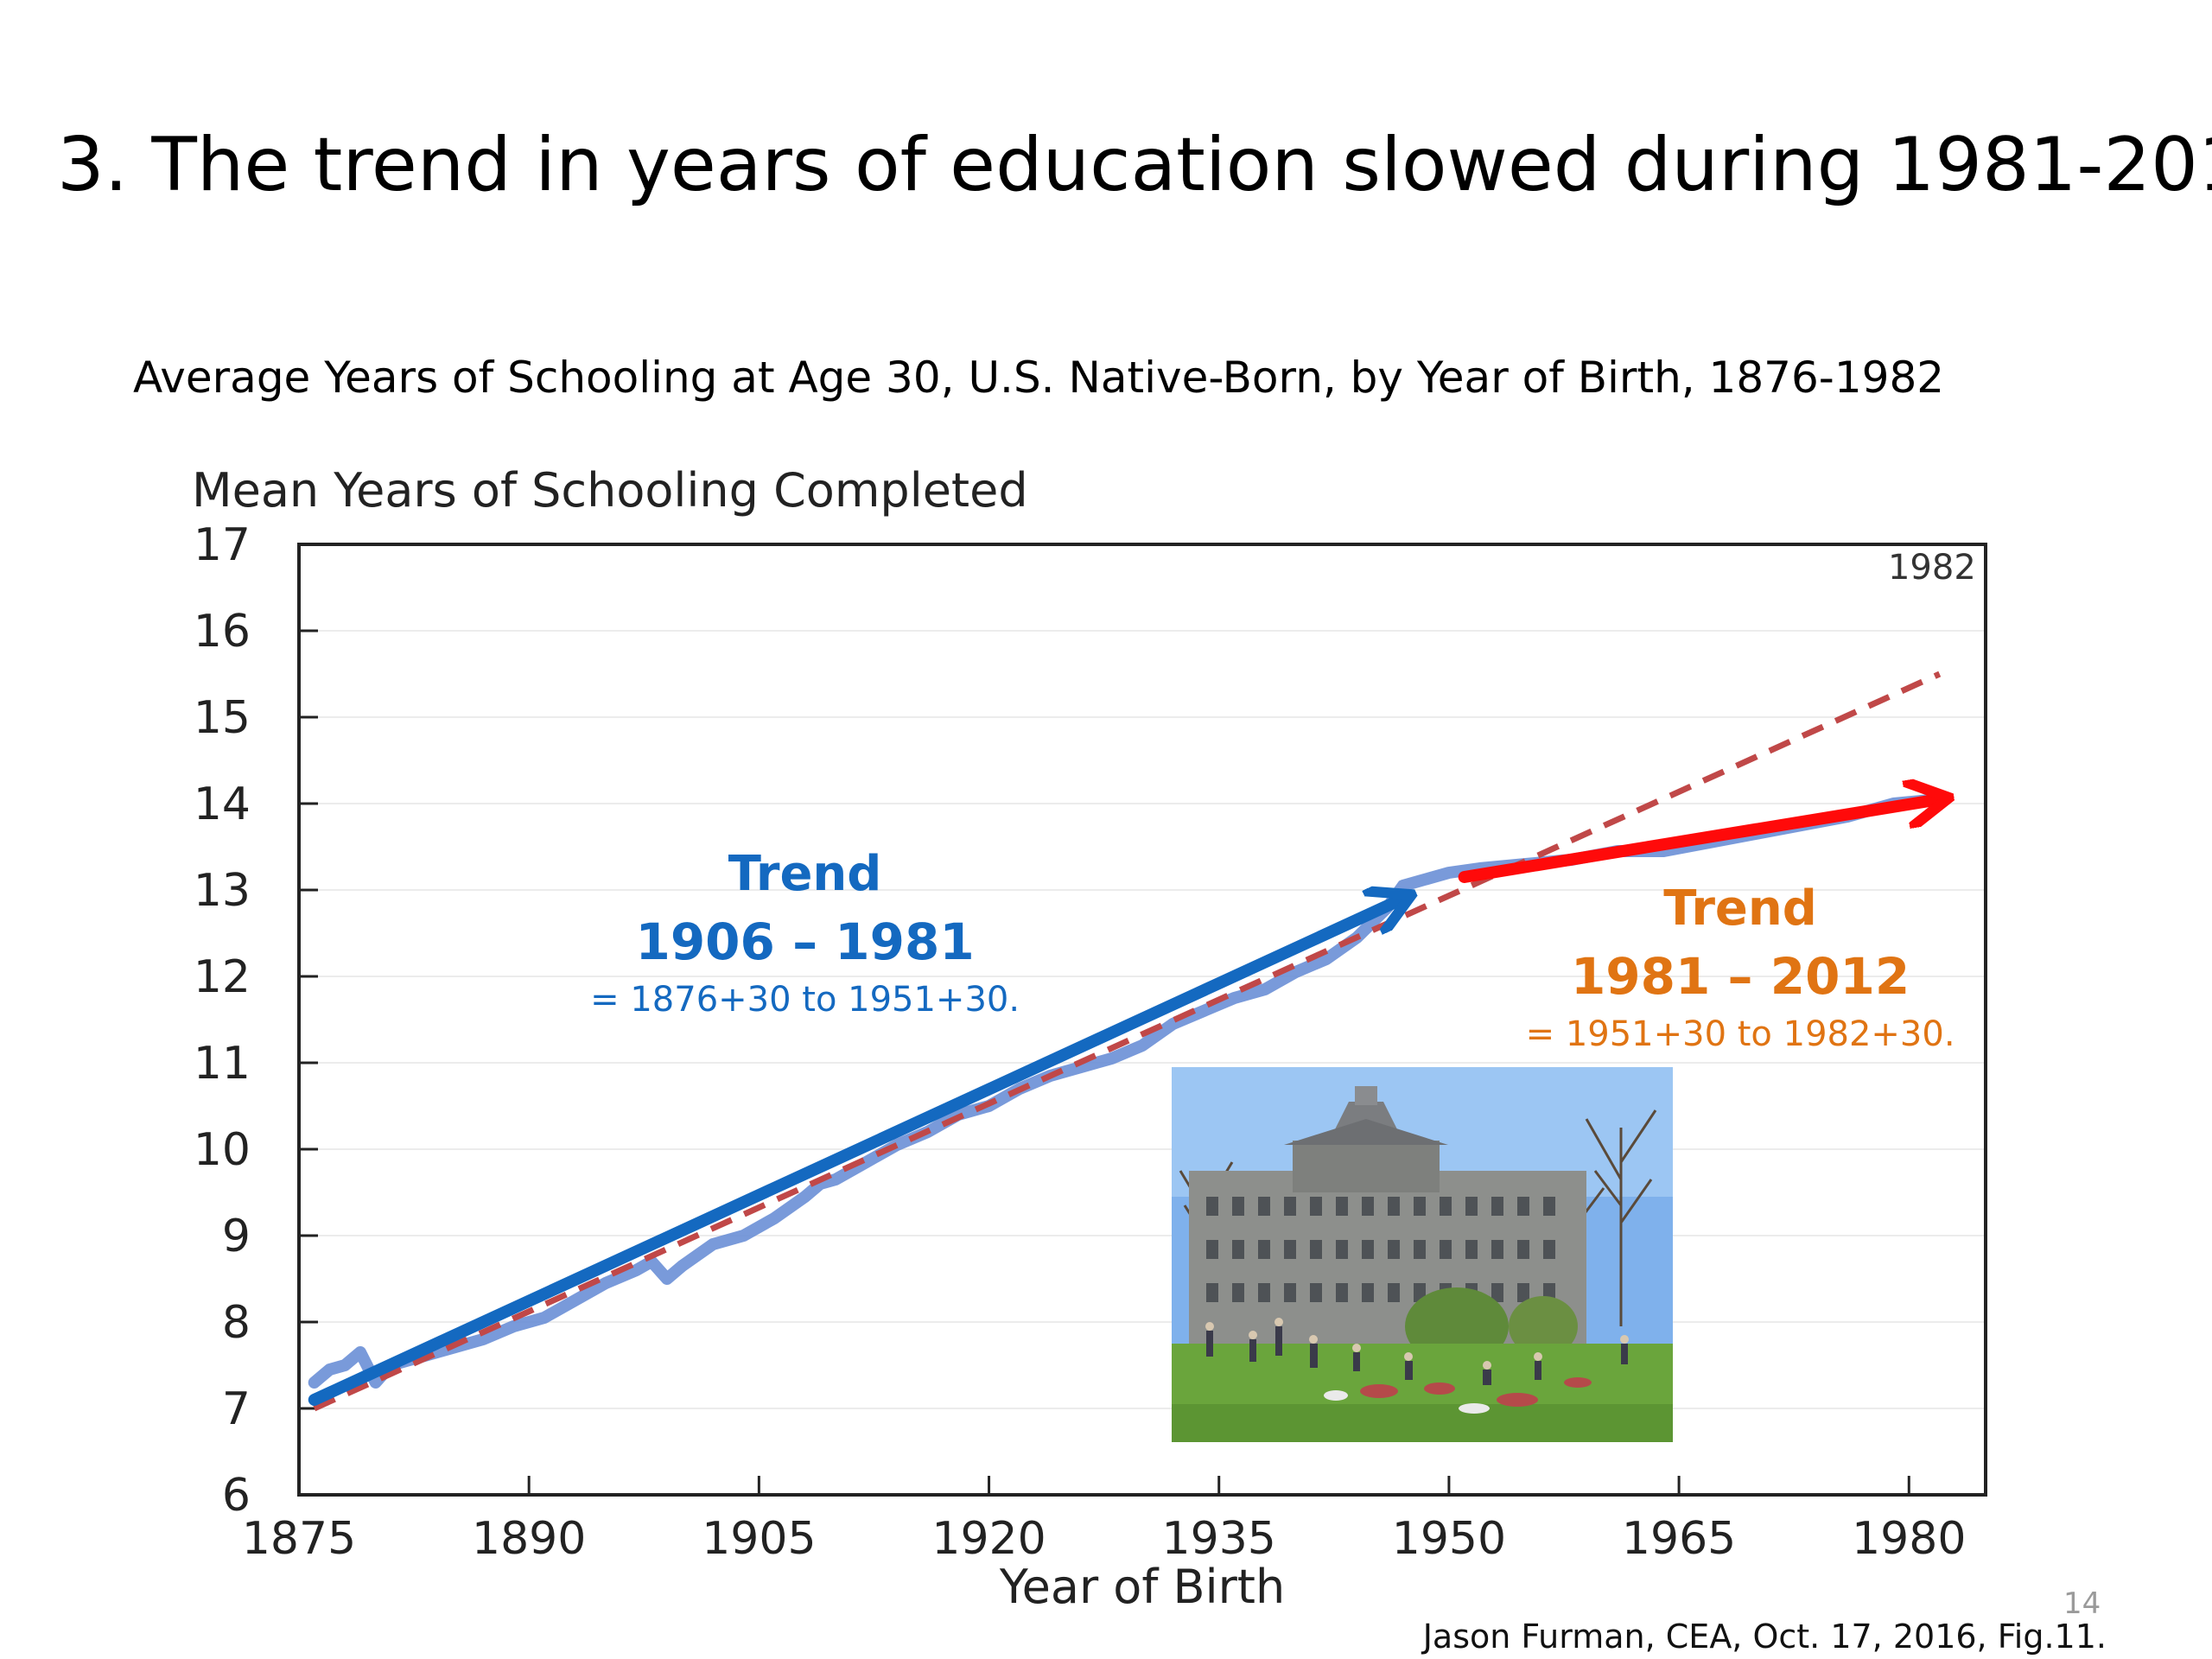 This screenshot has height=1659, width=2212. Describe the element at coordinates (236, 1496) in the screenshot. I see `y-tick-label: 6` at that location.